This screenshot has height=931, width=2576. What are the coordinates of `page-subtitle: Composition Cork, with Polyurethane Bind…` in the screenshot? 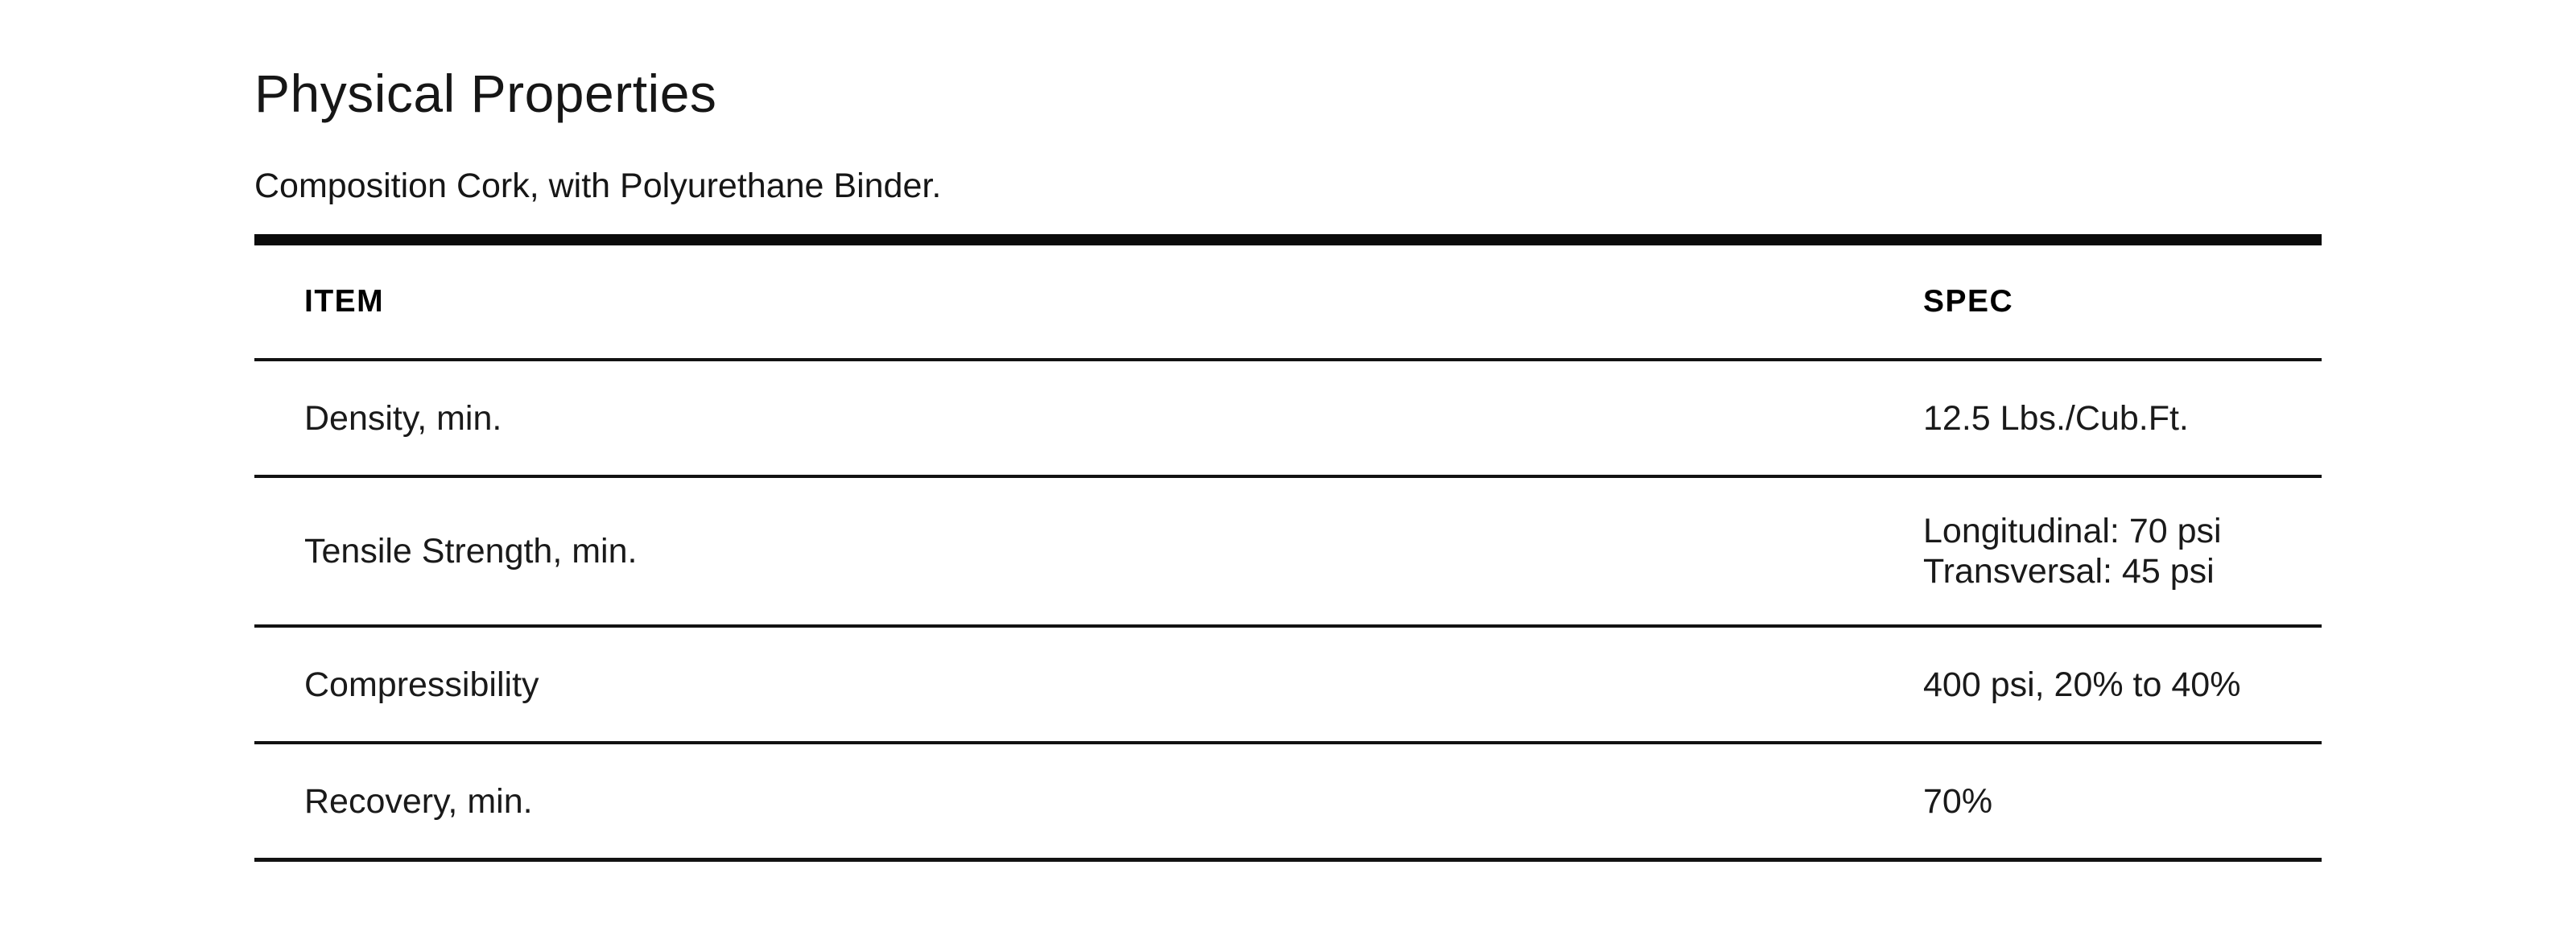 It's located at (598, 185).